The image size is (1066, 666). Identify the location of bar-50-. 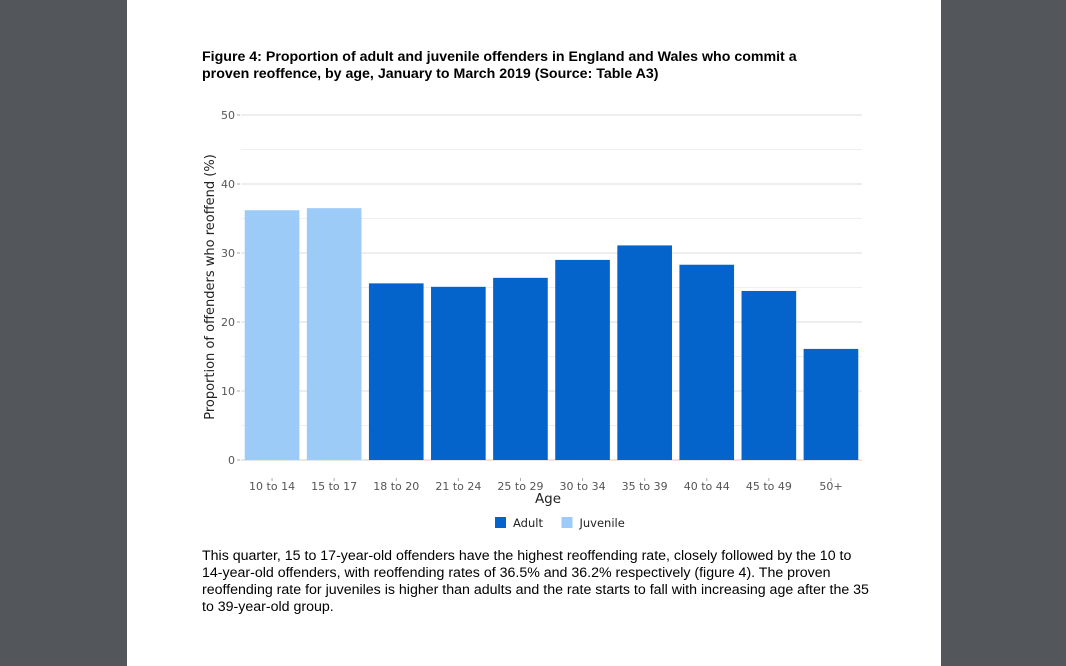
(831, 404).